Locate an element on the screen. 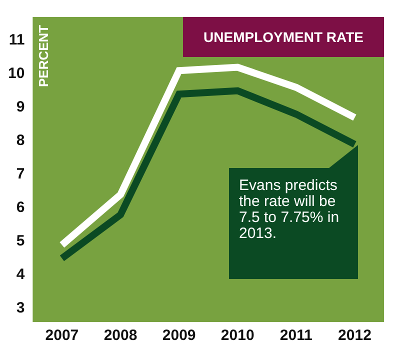  y-tick-label: 9 is located at coordinates (20, 107).